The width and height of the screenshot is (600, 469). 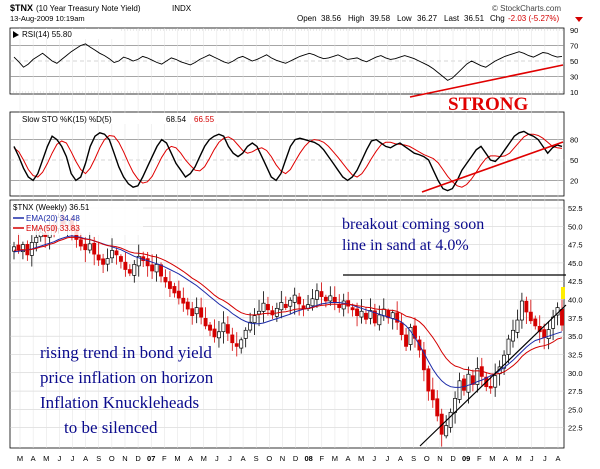 I want to click on annotation-bottom-1: rising trend in bond yield, so click(x=126, y=352).